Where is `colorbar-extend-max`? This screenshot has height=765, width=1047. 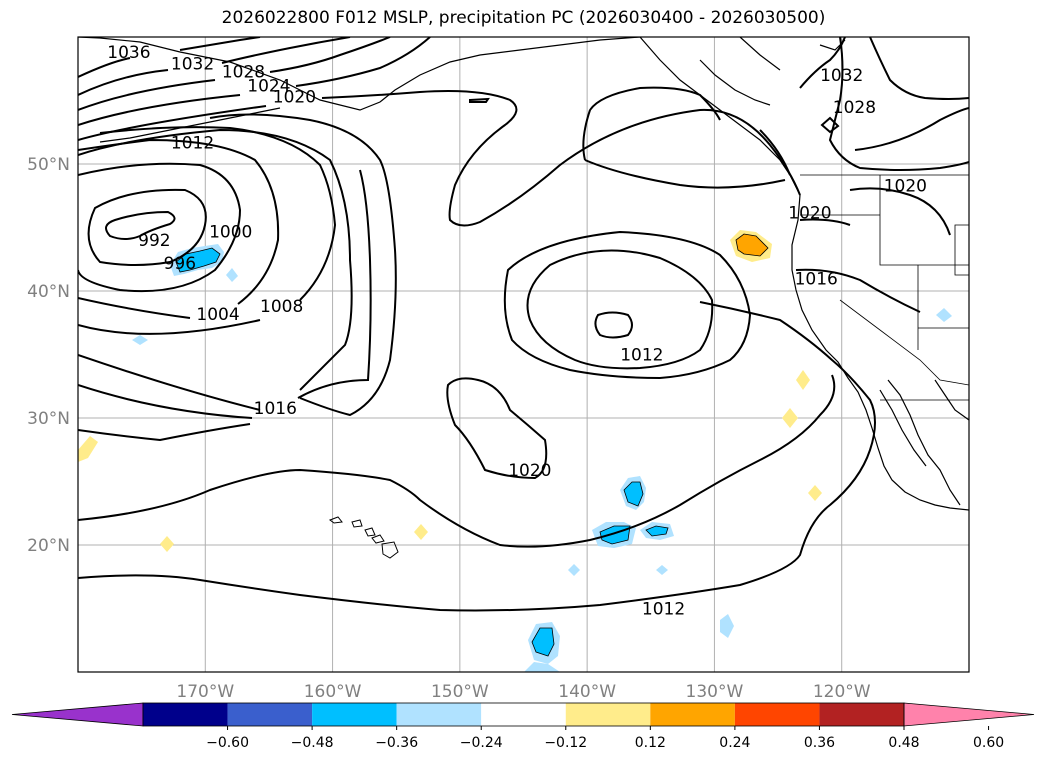
colorbar-extend-max is located at coordinates (969, 714).